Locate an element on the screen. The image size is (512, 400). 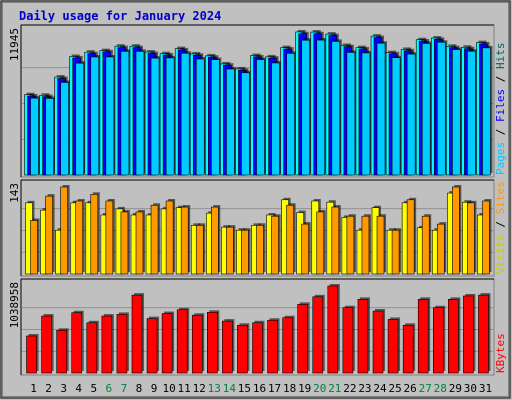
day-label-4: 4 is located at coordinates (78, 388).